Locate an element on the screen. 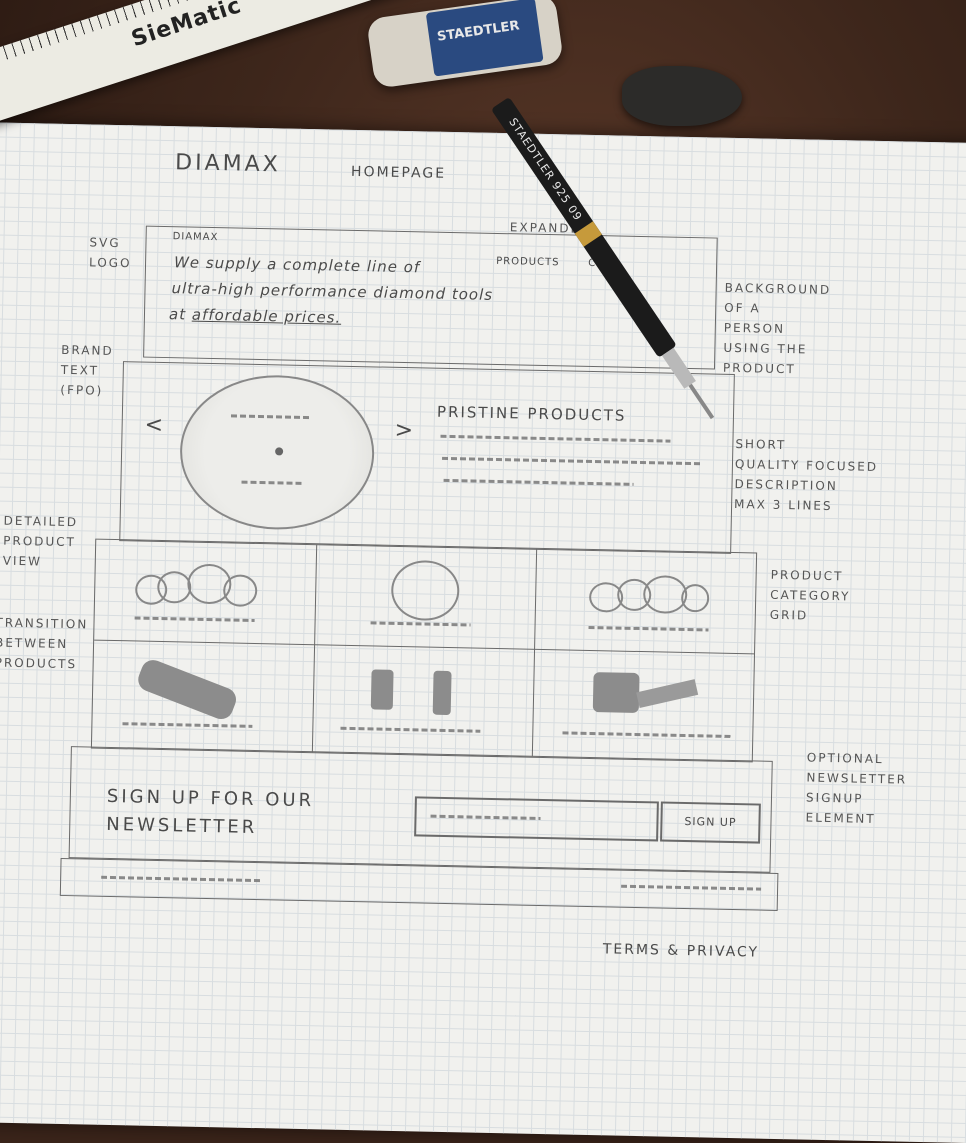 This screenshot has height=1143, width=966. product-carousel: < > PRISTINE PRODUCTS is located at coordinates (427, 457).